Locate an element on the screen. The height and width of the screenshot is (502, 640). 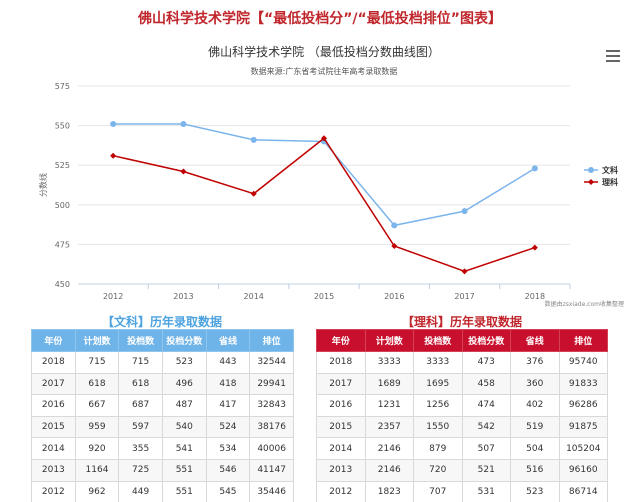
y-axis-label: 分数线 is located at coordinates (43, 185).